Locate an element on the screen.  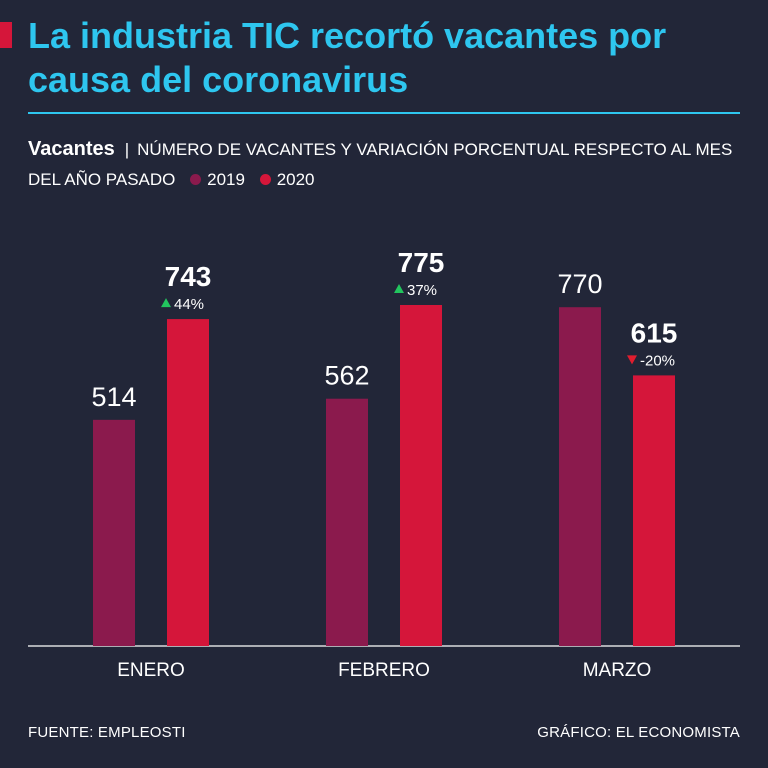
bar-2020-marzo is located at coordinates (654, 510).